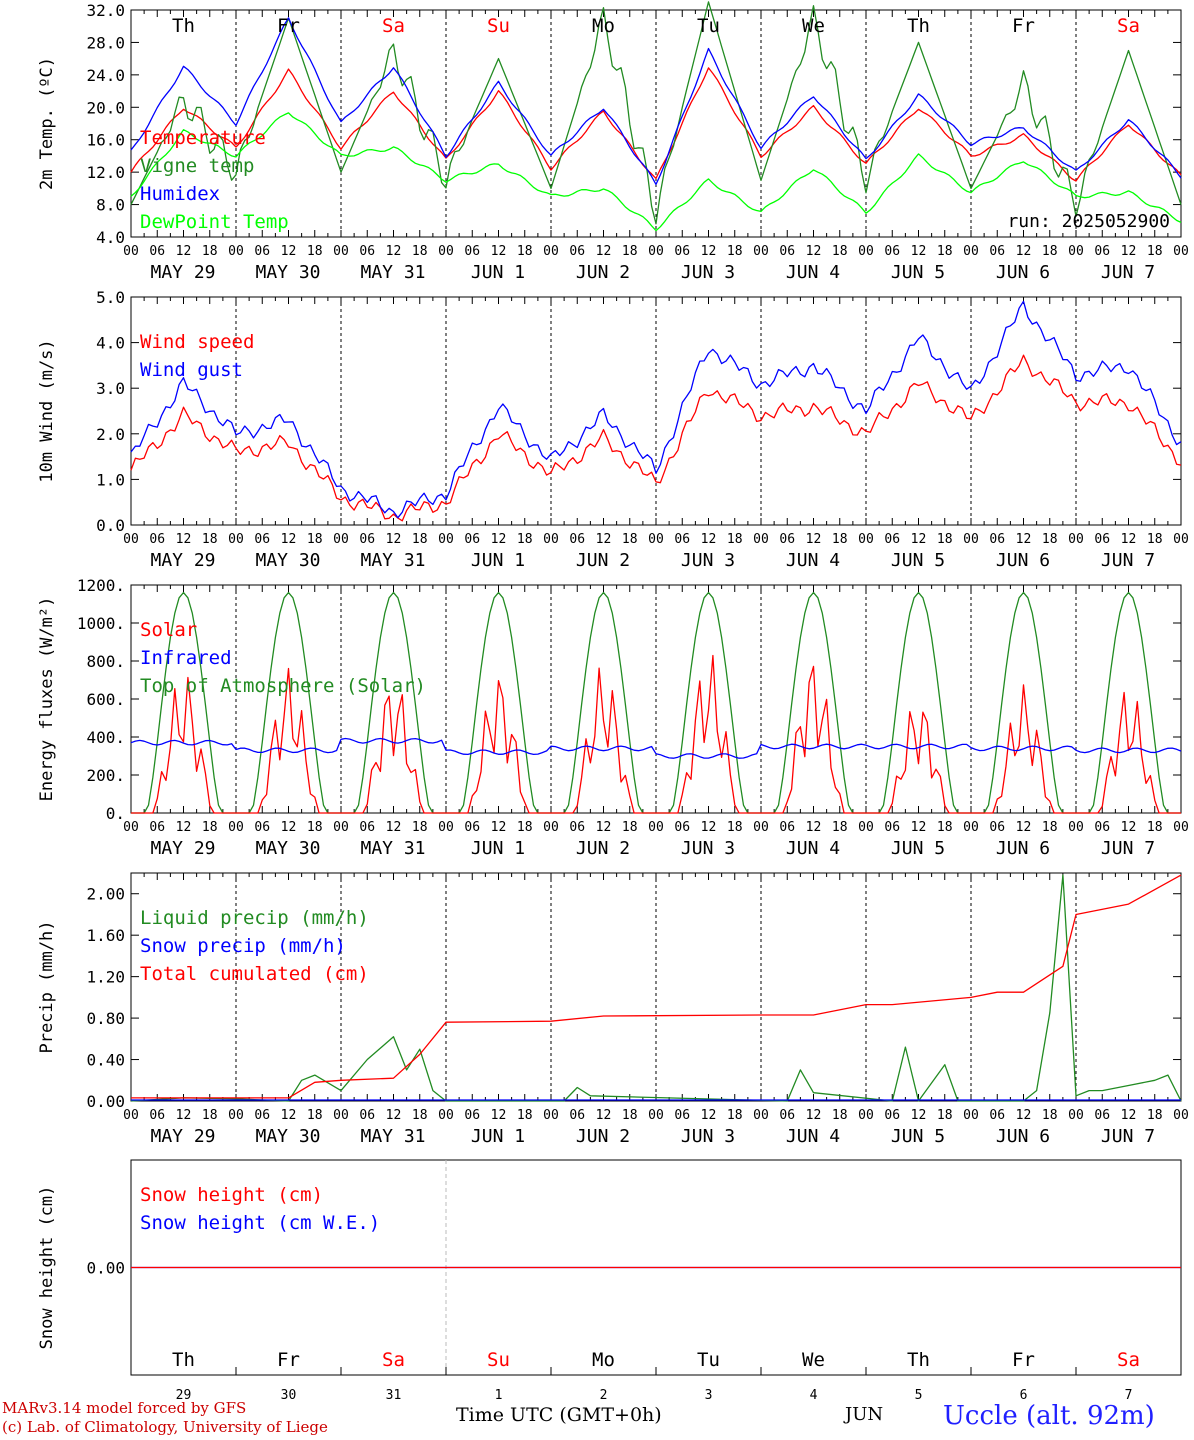 The image size is (1194, 1440). Describe the element at coordinates (656, 438) in the screenshot. I see `series-line-wind-speed` at that location.